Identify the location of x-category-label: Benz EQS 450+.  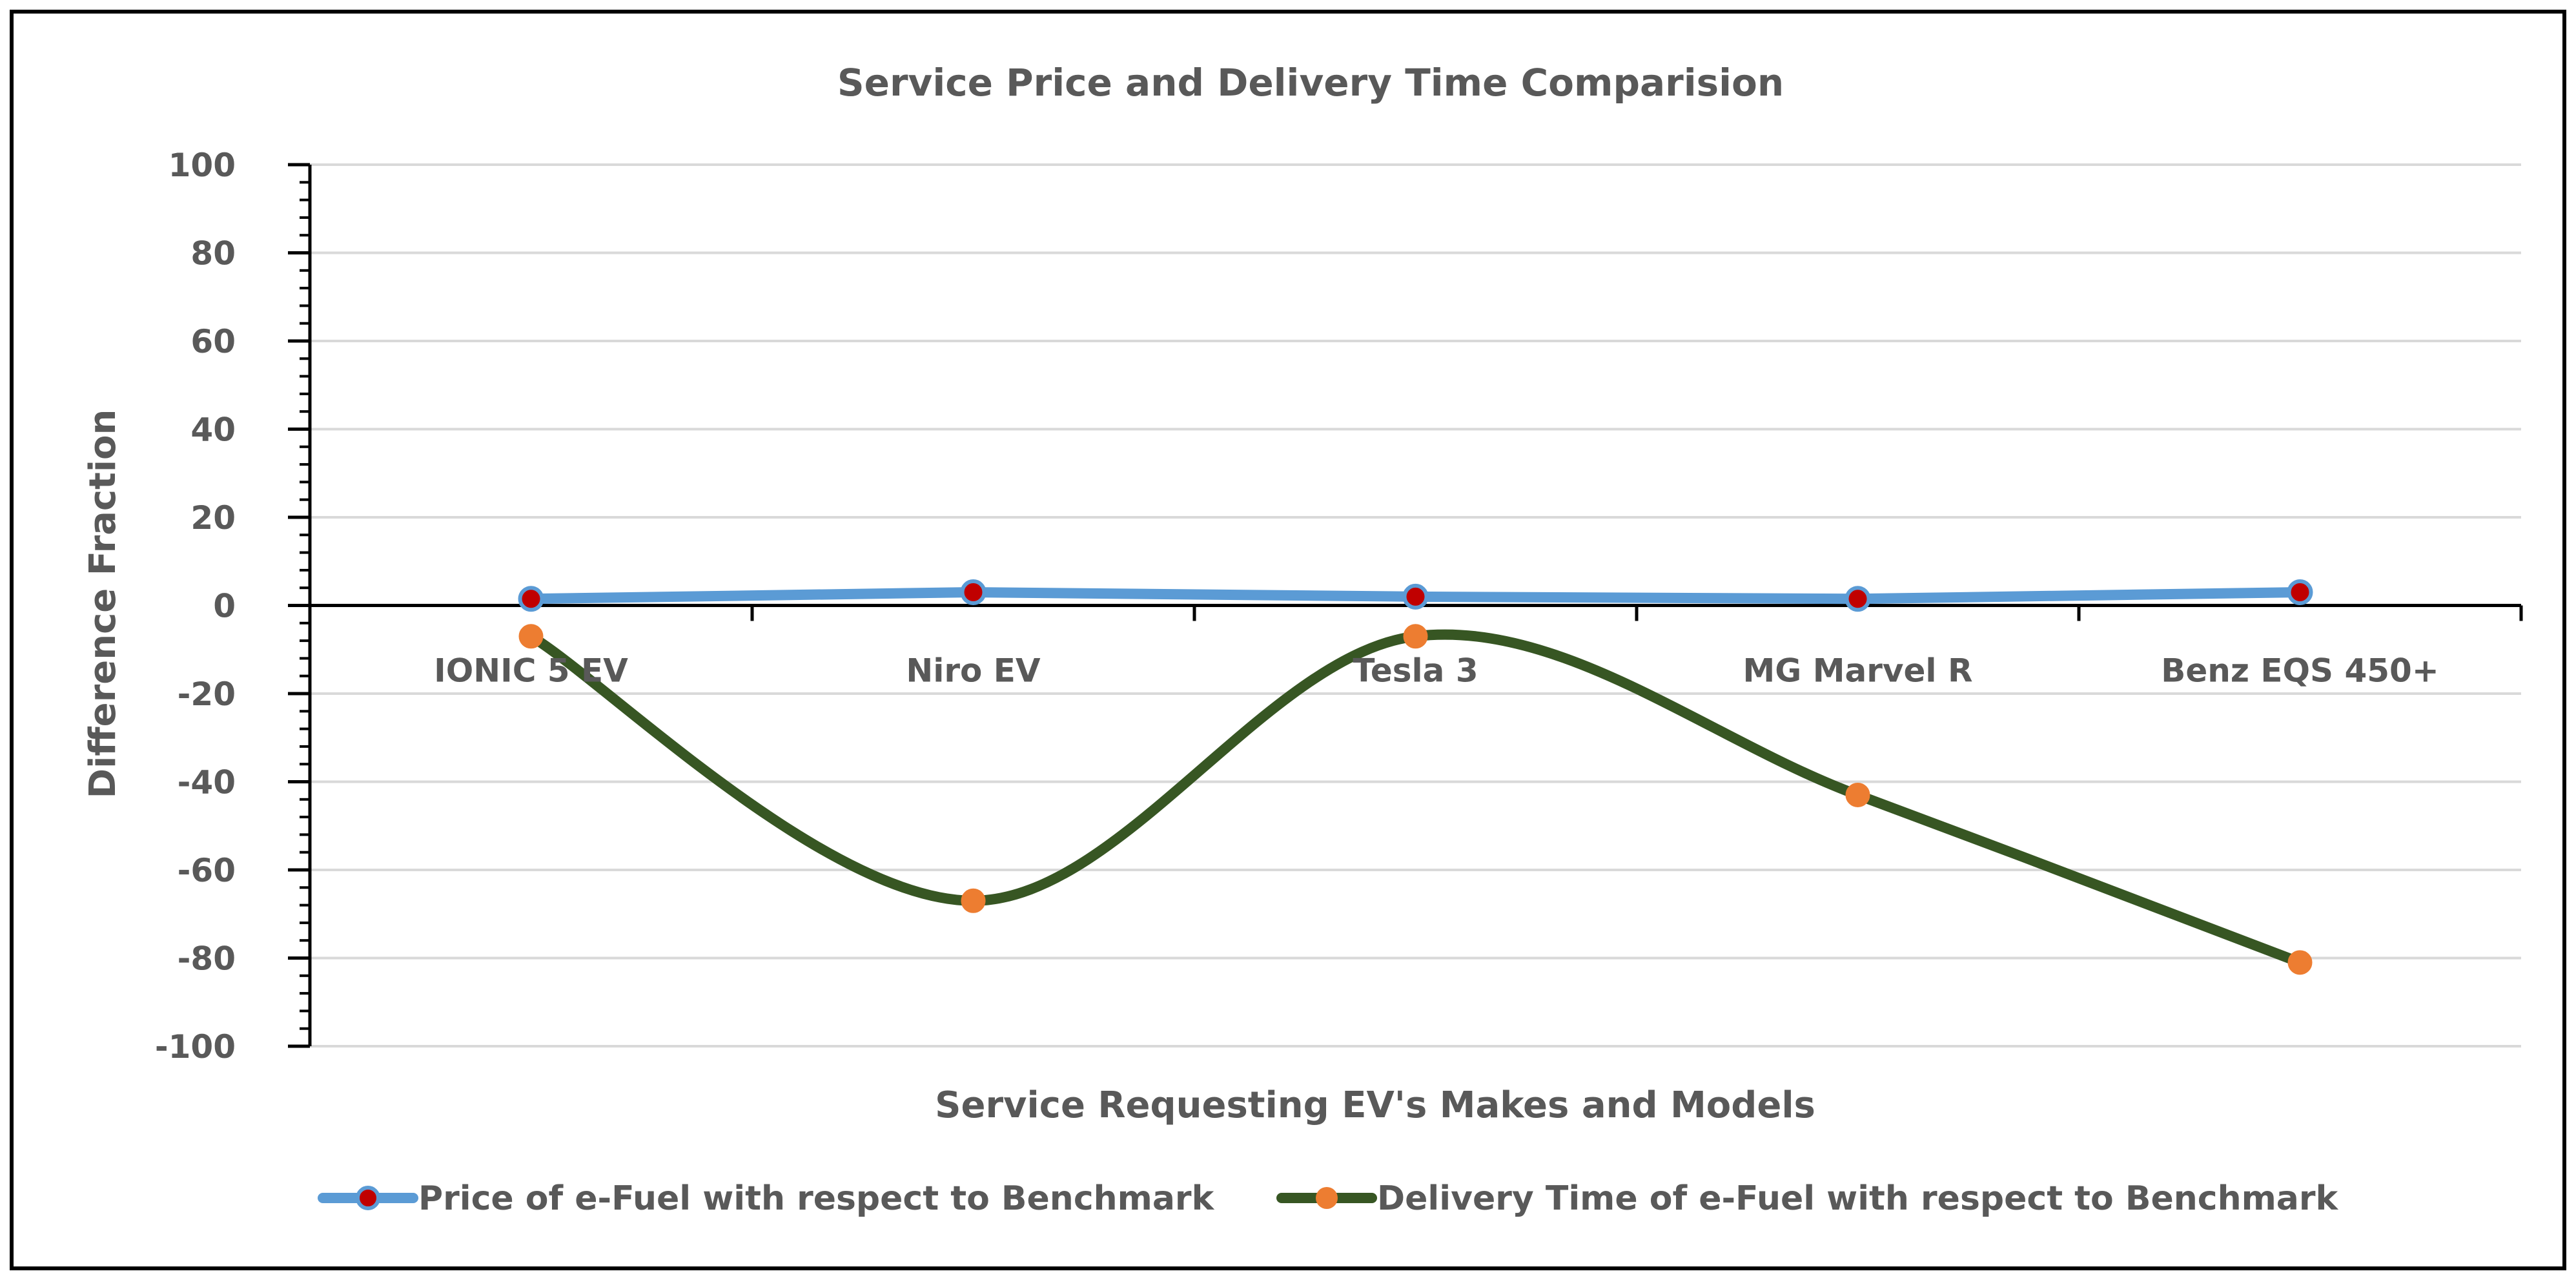
(2299, 671).